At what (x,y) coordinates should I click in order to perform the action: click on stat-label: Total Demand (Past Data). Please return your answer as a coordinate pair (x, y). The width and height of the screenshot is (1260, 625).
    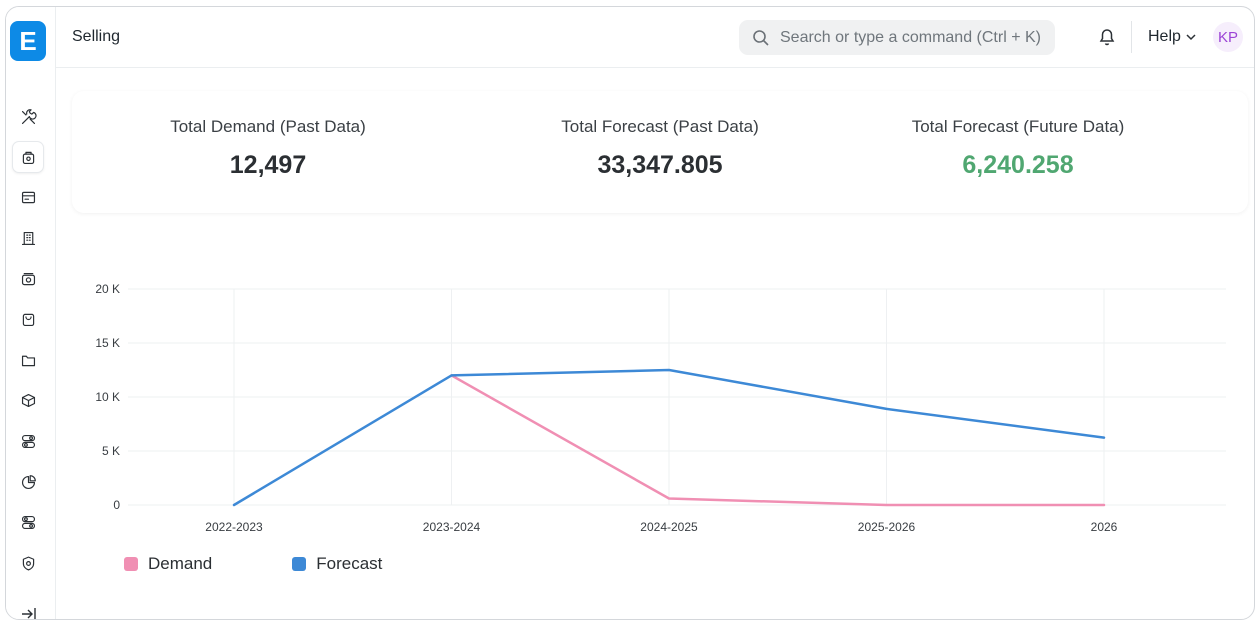
    Looking at the image, I should click on (268, 126).